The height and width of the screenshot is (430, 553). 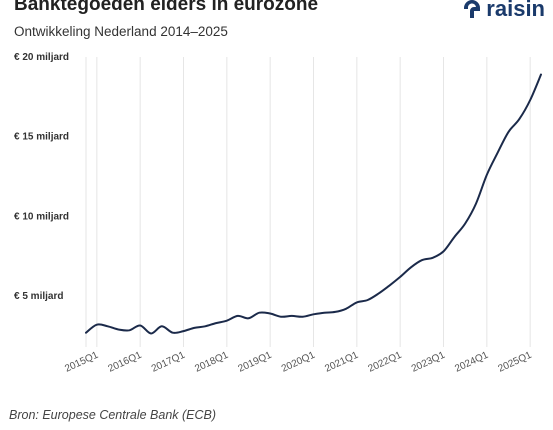 What do you see at coordinates (515, 10) in the screenshot?
I see `raisin-logo-text: raisin` at bounding box center [515, 10].